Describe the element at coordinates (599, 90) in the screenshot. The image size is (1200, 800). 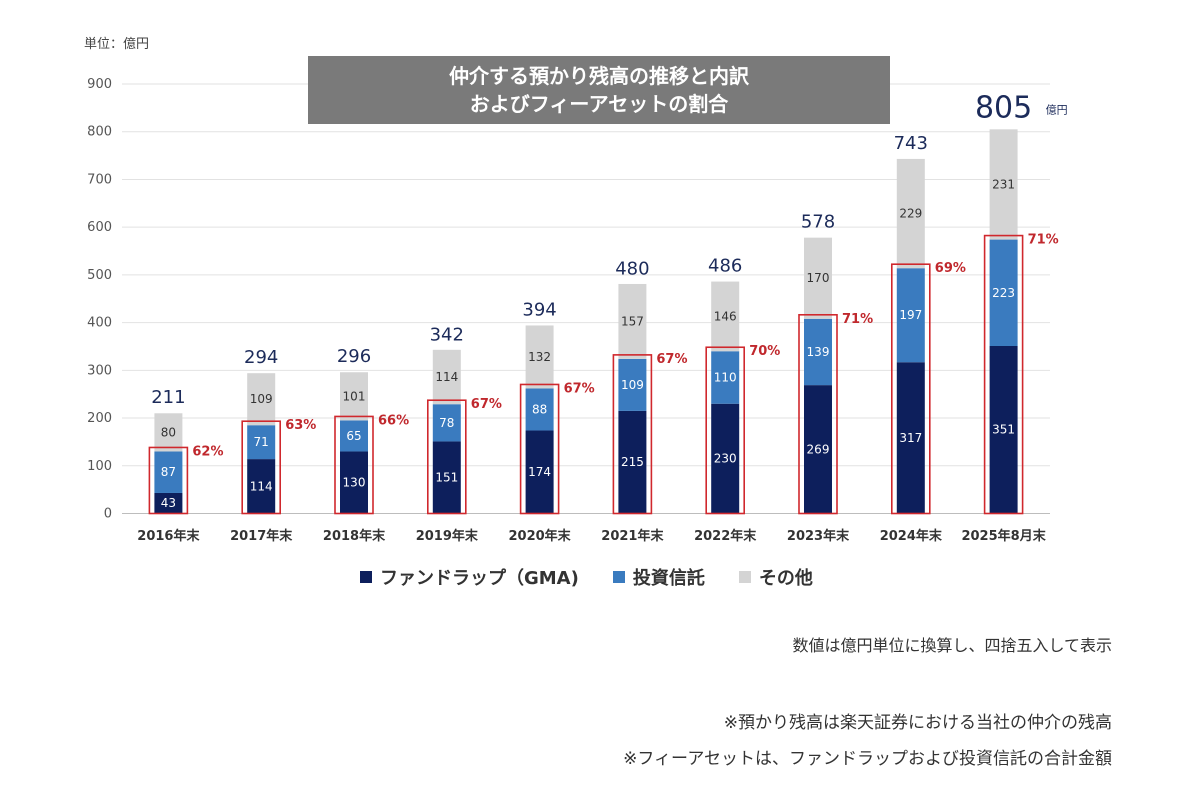
I see `chart-title: 仲介する預かり残高の推移と内訳 およびフィーアセットの割合` at that location.